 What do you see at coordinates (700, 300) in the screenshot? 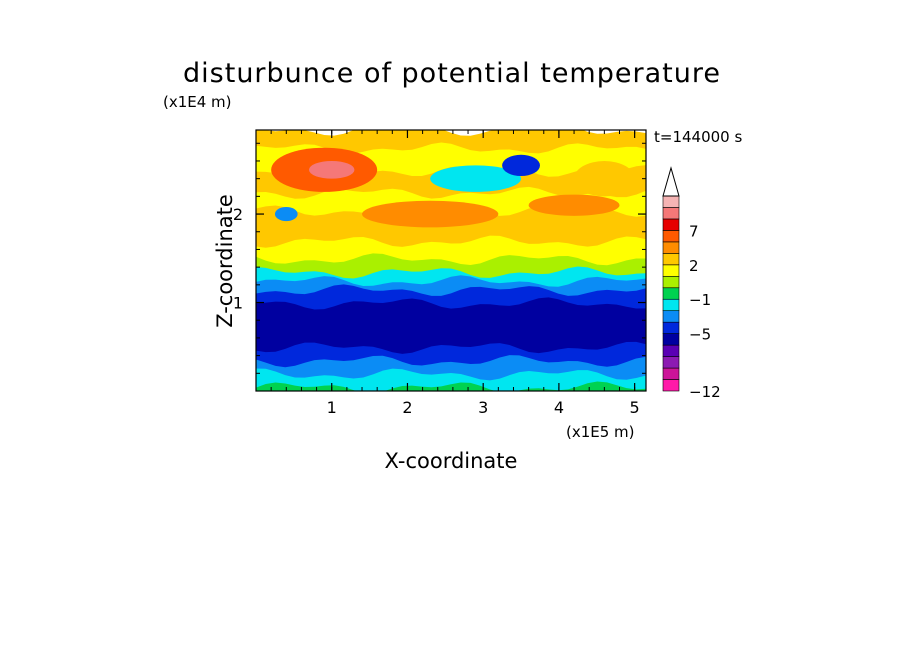
I see `colorbar-label: −1` at bounding box center [700, 300].